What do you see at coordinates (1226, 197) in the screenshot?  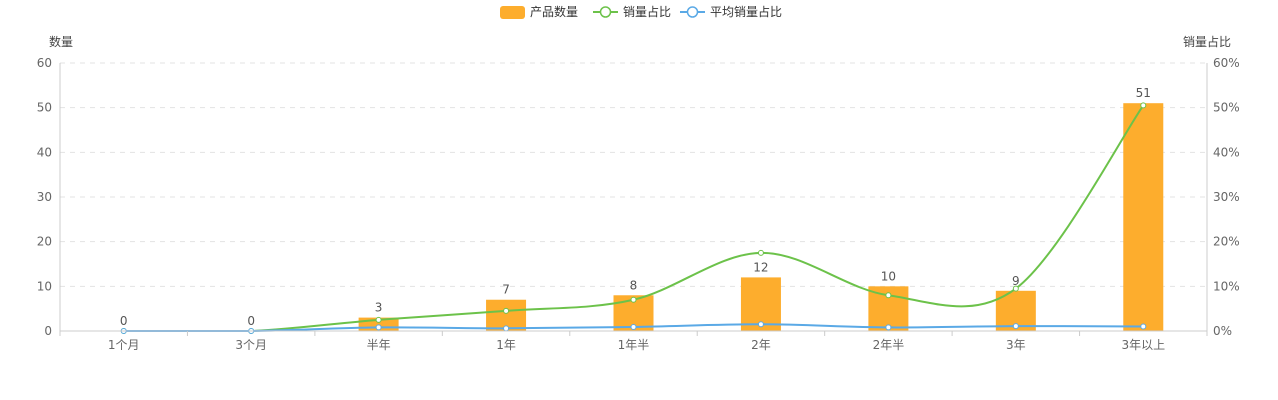 I see `y-right-tick-label: 30%` at bounding box center [1226, 197].